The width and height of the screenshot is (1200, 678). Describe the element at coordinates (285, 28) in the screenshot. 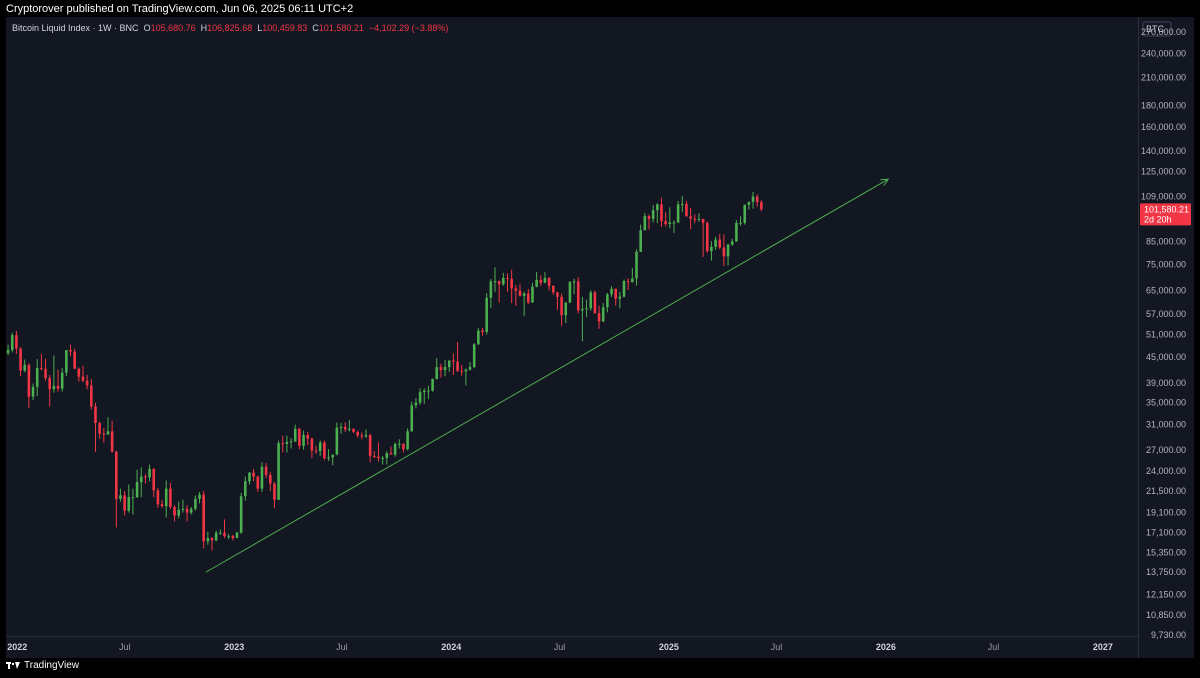

I see `low-value: 100,459.83` at that location.